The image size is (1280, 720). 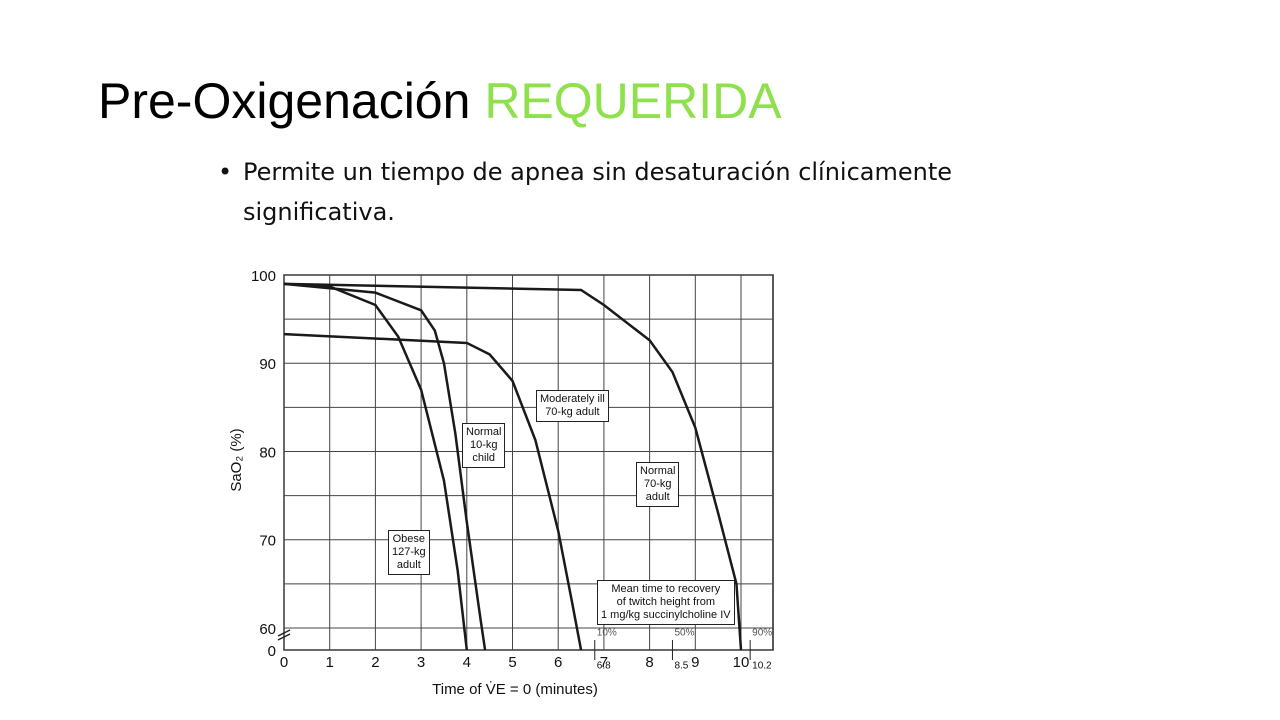 I want to click on recovery-time-label: 6.8, so click(x=604, y=666).